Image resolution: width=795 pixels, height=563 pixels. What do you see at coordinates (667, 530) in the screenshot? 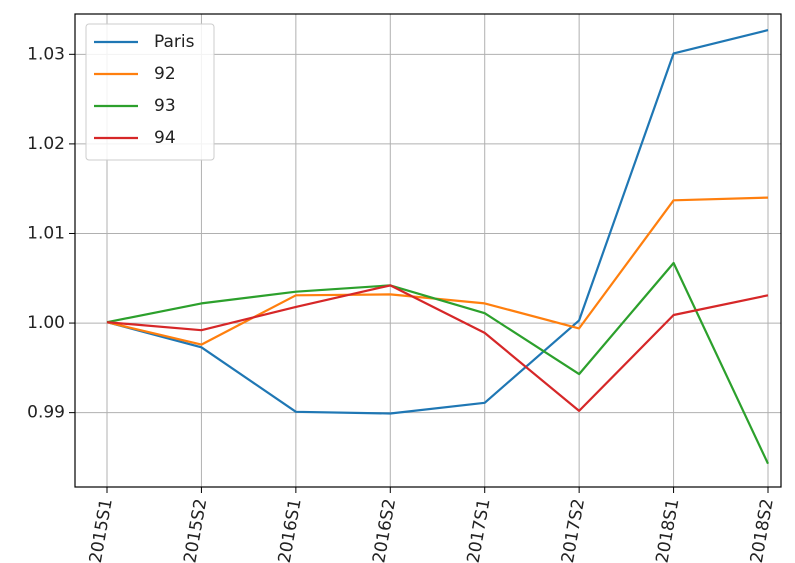
I see `x-tick-label: 2018S1` at bounding box center [667, 530].